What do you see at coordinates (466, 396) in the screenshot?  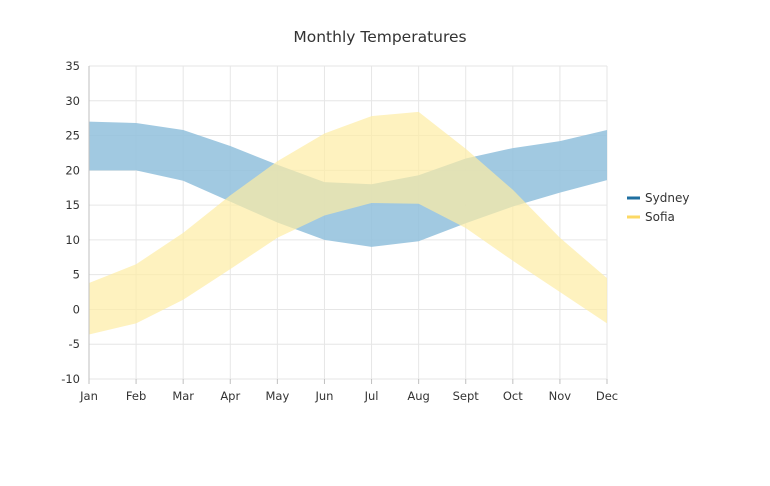 I see `x-tick-label: Sept` at bounding box center [466, 396].